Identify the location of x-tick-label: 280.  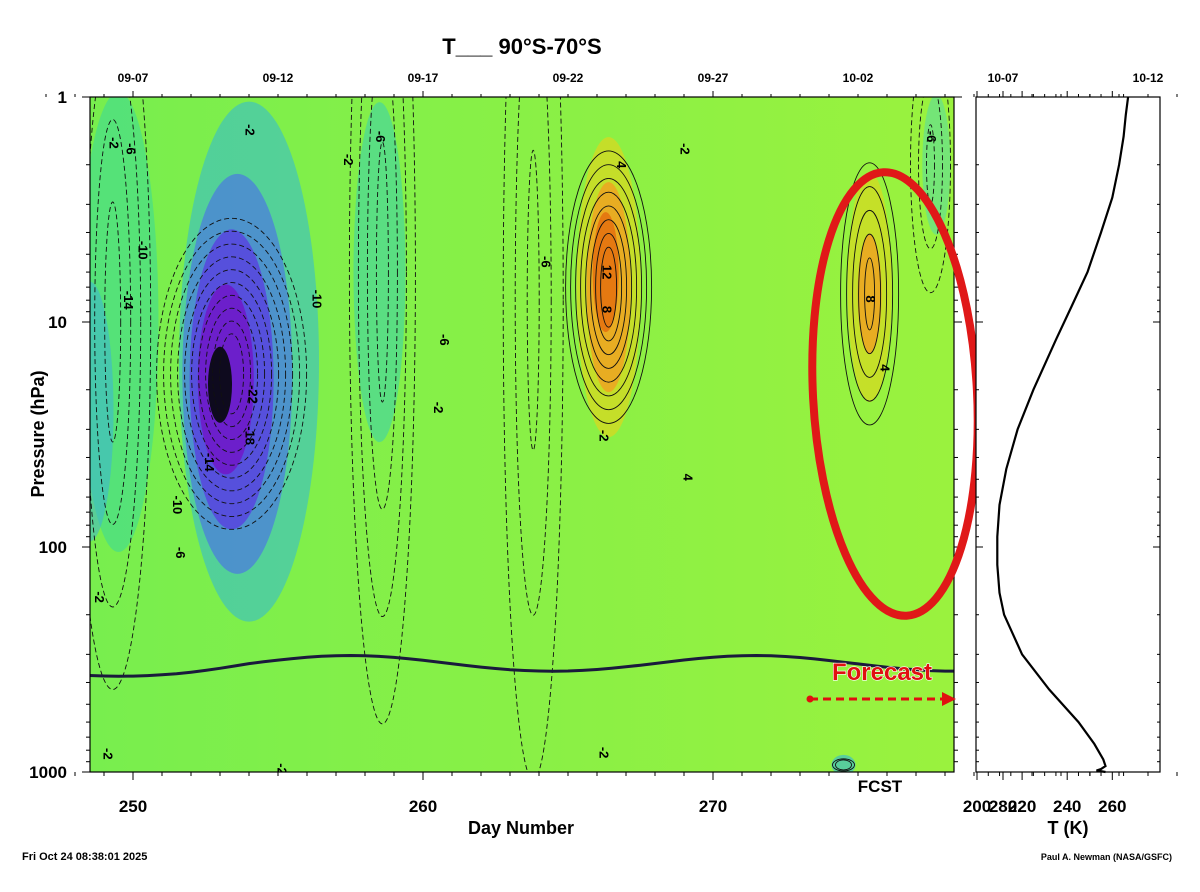
(1003, 806).